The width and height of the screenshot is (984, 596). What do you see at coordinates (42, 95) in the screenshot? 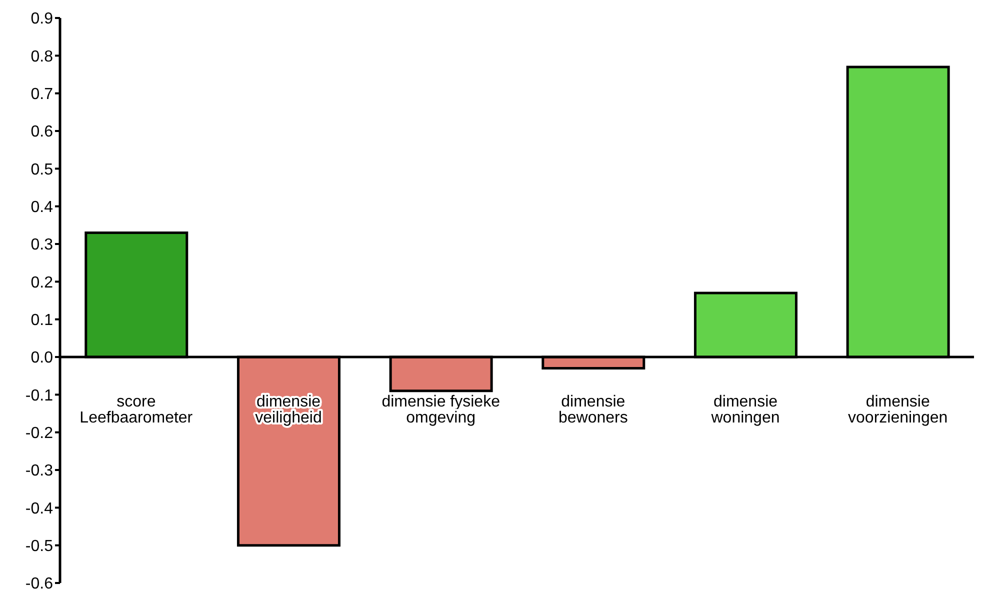
I see `y-tick-label: 0.7` at bounding box center [42, 95].